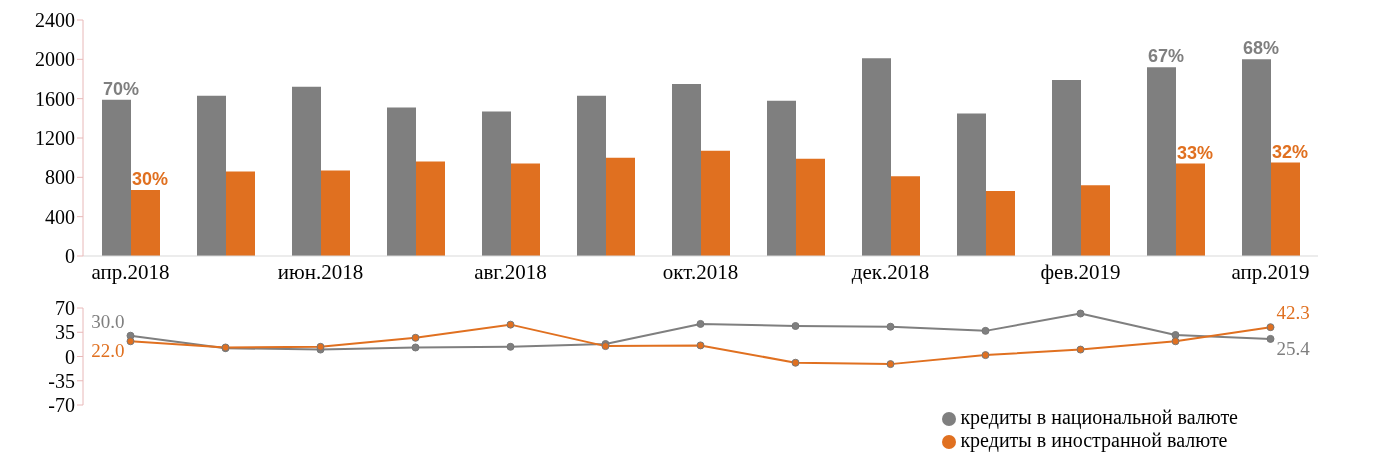 This screenshot has width=1386, height=457. I want to click on y-tick-label: 70, so click(65, 308).